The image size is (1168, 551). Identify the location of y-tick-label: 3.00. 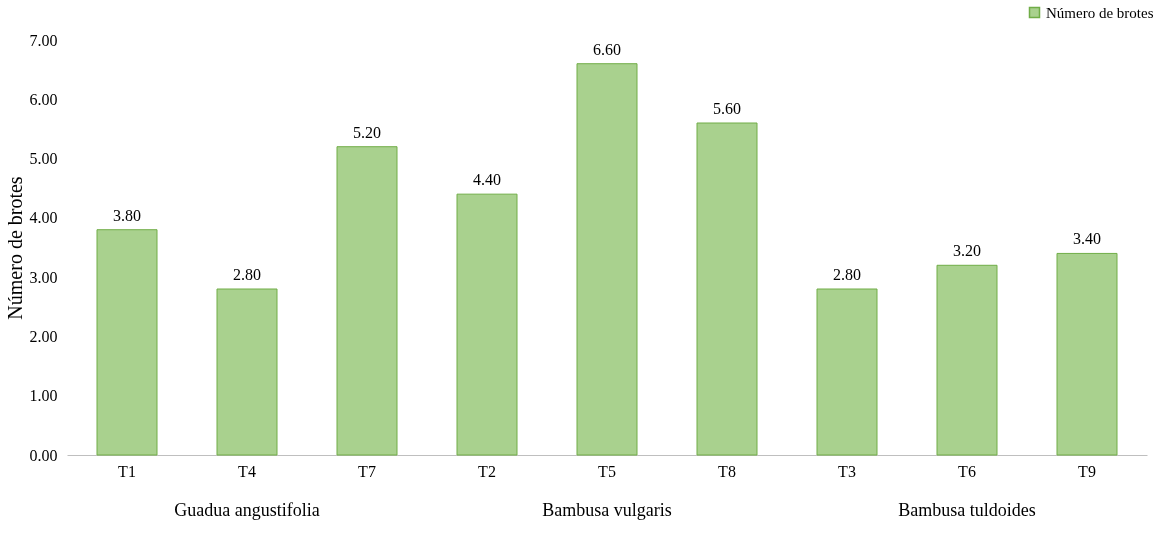
(43, 277).